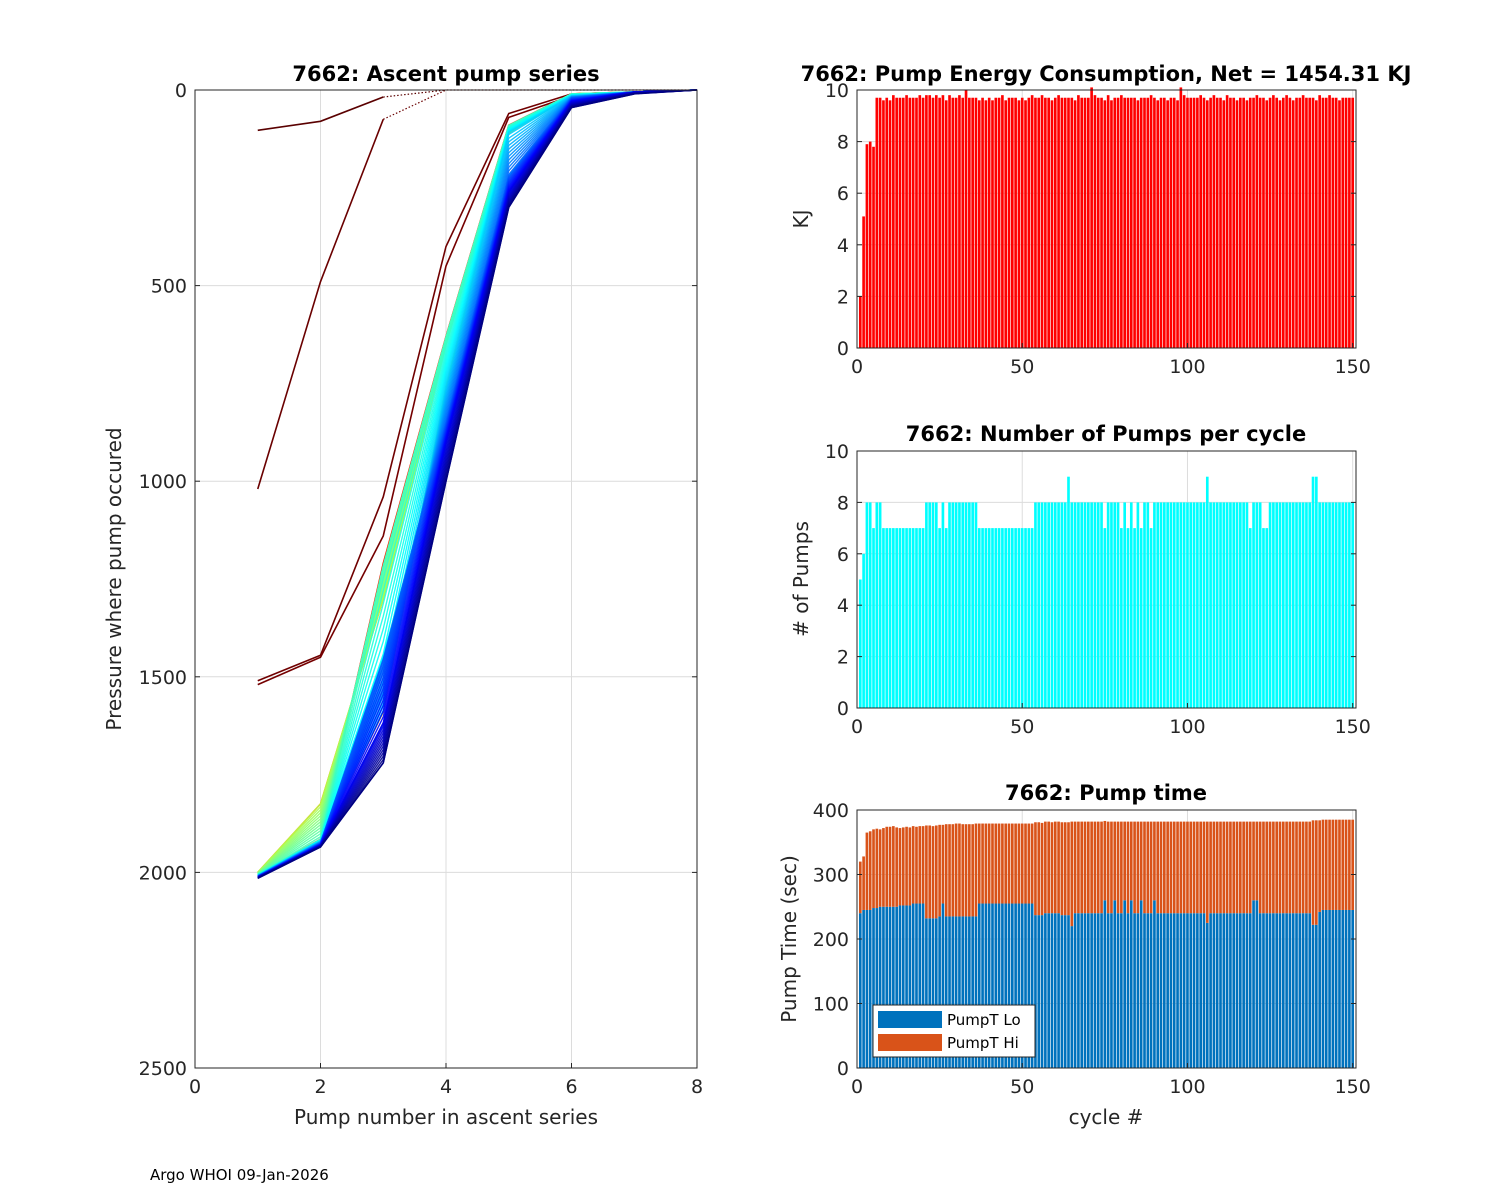 This screenshot has width=1500, height=1200. I want to click on y-tick-label: 6, so click(843, 555).